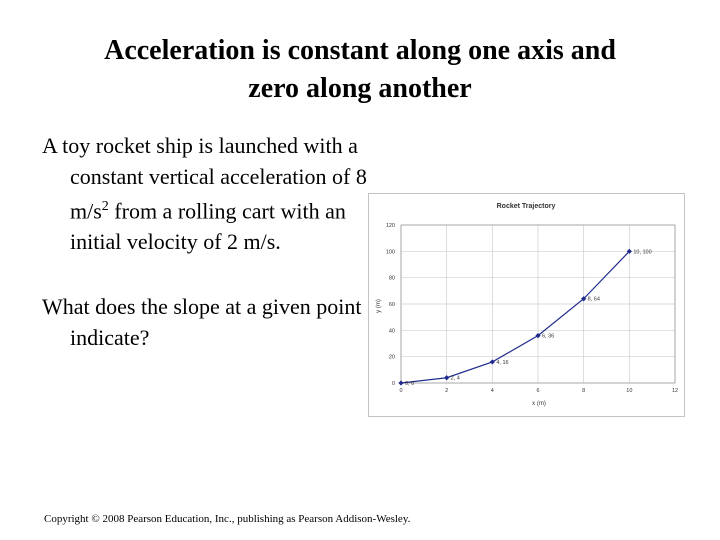  I want to click on y-tick-label: 60, so click(392, 305).